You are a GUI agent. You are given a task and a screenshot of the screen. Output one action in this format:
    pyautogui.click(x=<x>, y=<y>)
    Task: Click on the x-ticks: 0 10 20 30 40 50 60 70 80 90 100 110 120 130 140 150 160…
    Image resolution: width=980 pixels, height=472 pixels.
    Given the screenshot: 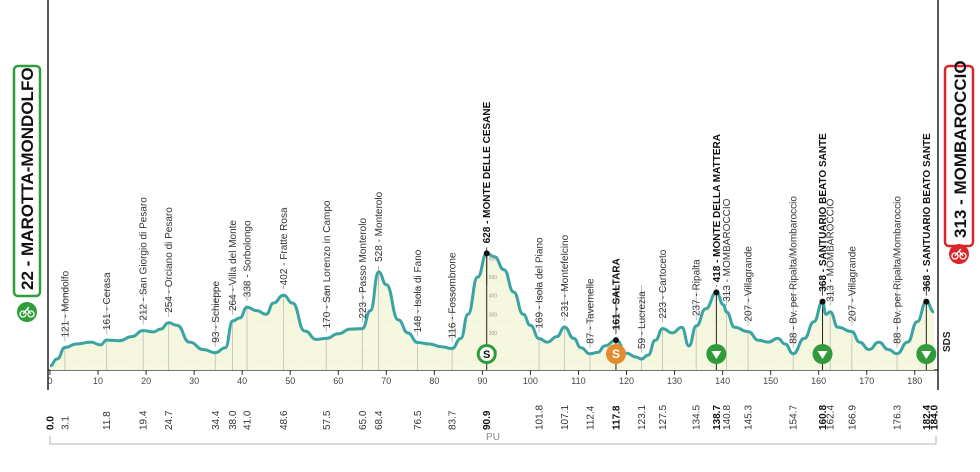 What is the action you would take?
    pyautogui.click(x=484, y=378)
    